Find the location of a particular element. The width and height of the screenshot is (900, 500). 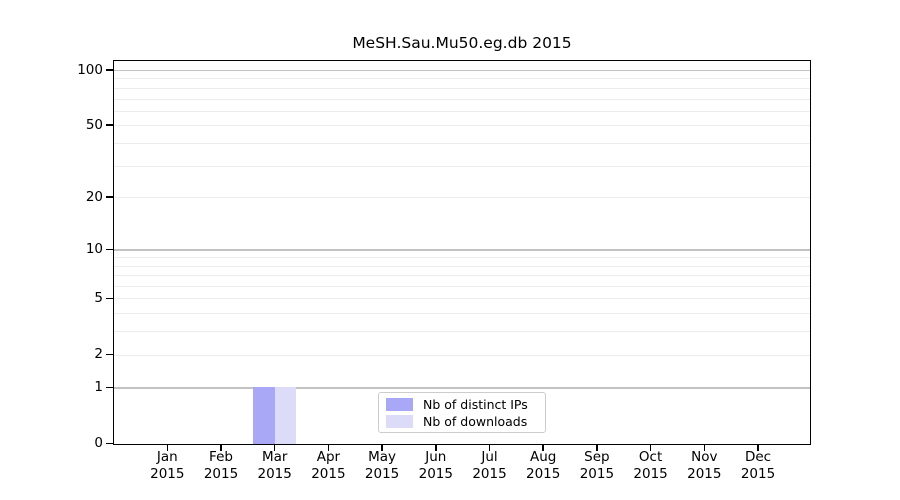

y-tick-label: 5 is located at coordinates (98, 297).